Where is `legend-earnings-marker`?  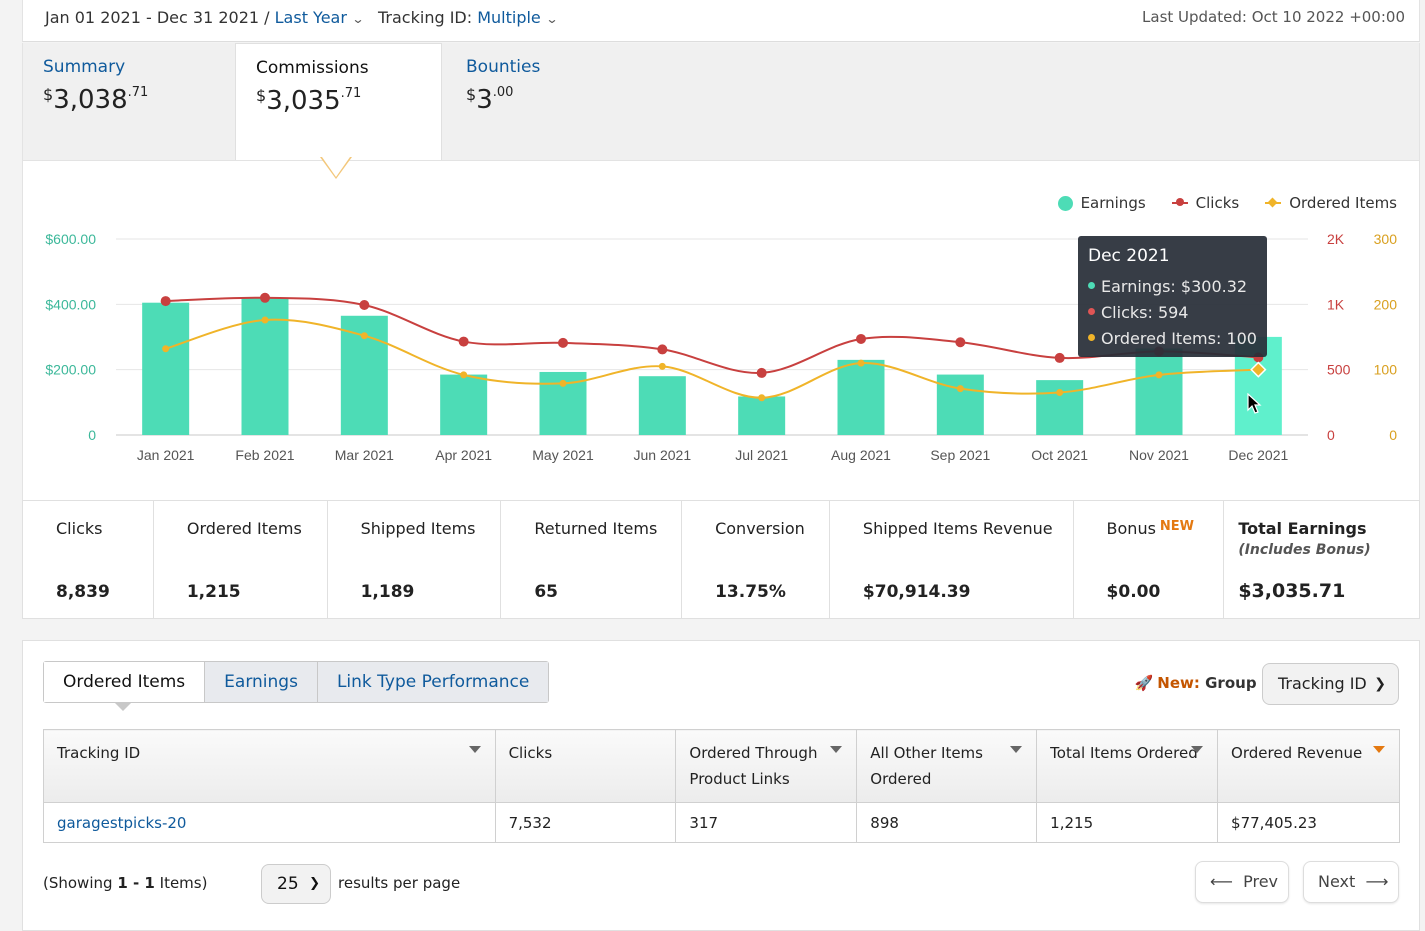
legend-earnings-marker is located at coordinates (1065, 203).